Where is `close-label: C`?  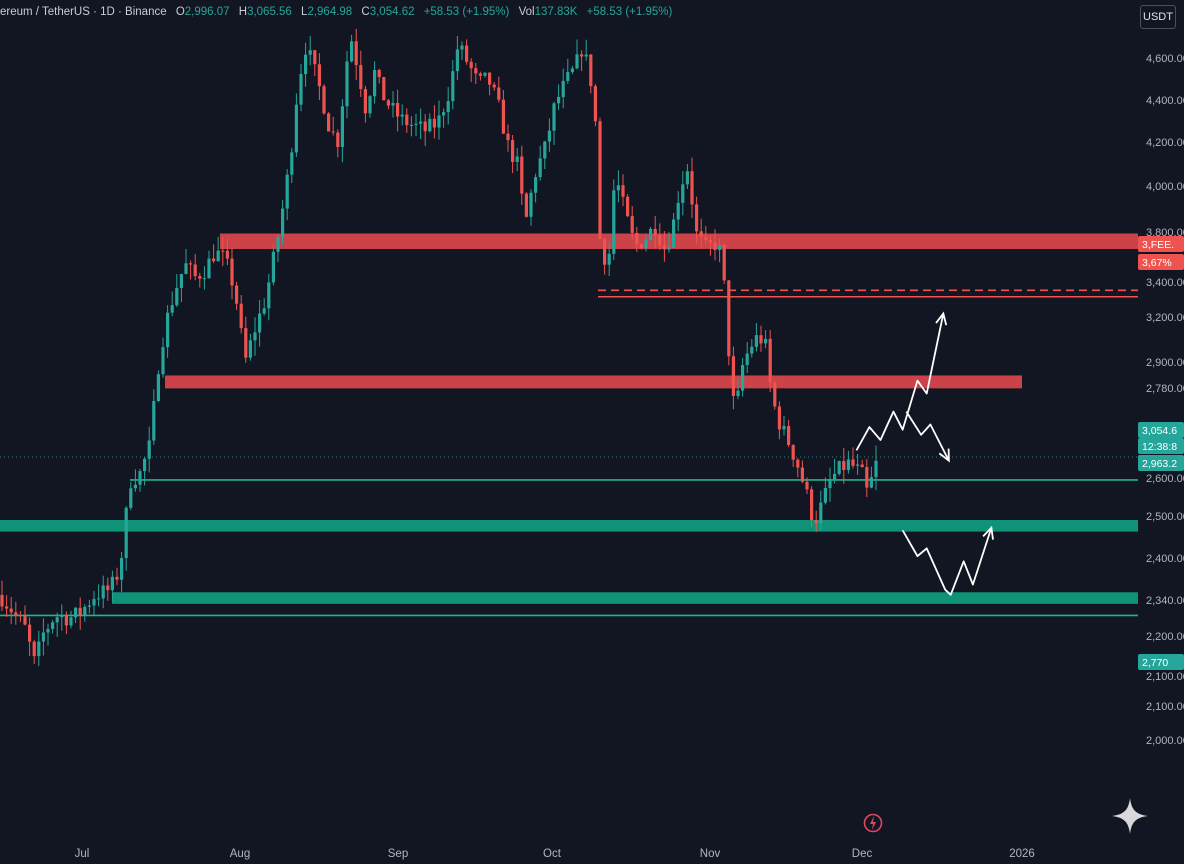 close-label: C is located at coordinates (365, 12).